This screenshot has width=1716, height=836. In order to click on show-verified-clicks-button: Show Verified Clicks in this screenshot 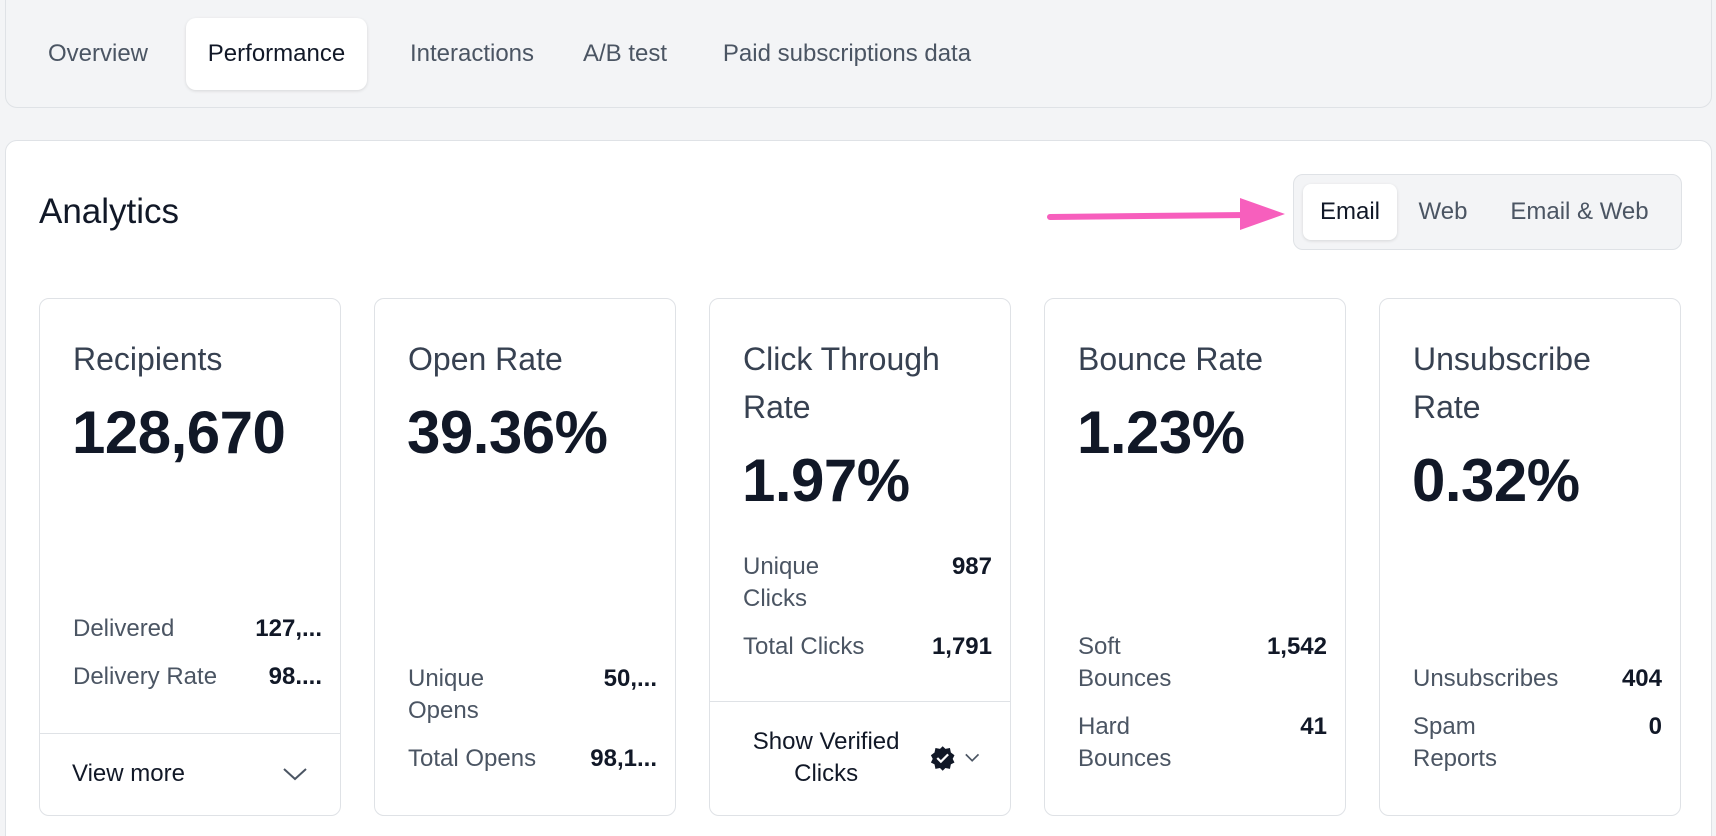, I will do `click(860, 758)`.